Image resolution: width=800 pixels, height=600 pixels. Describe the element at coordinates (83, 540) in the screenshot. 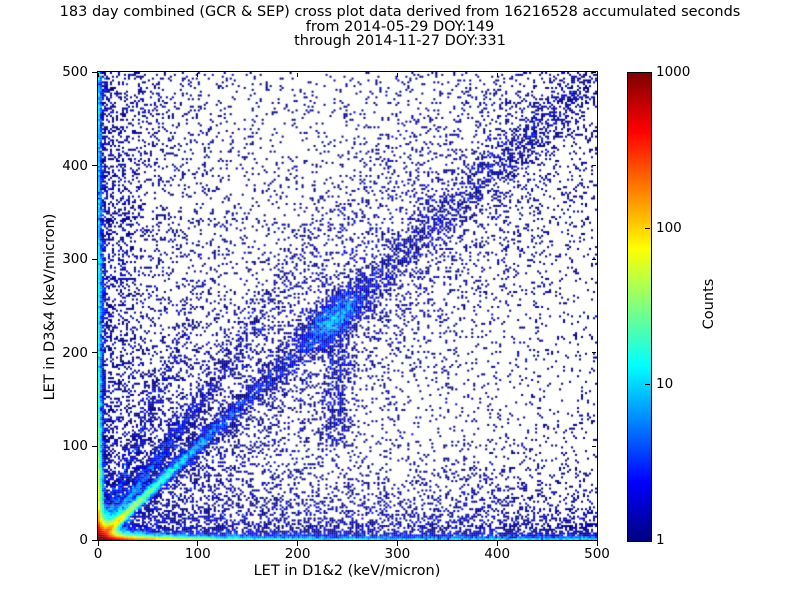

I see `y-tick-label: 0` at that location.